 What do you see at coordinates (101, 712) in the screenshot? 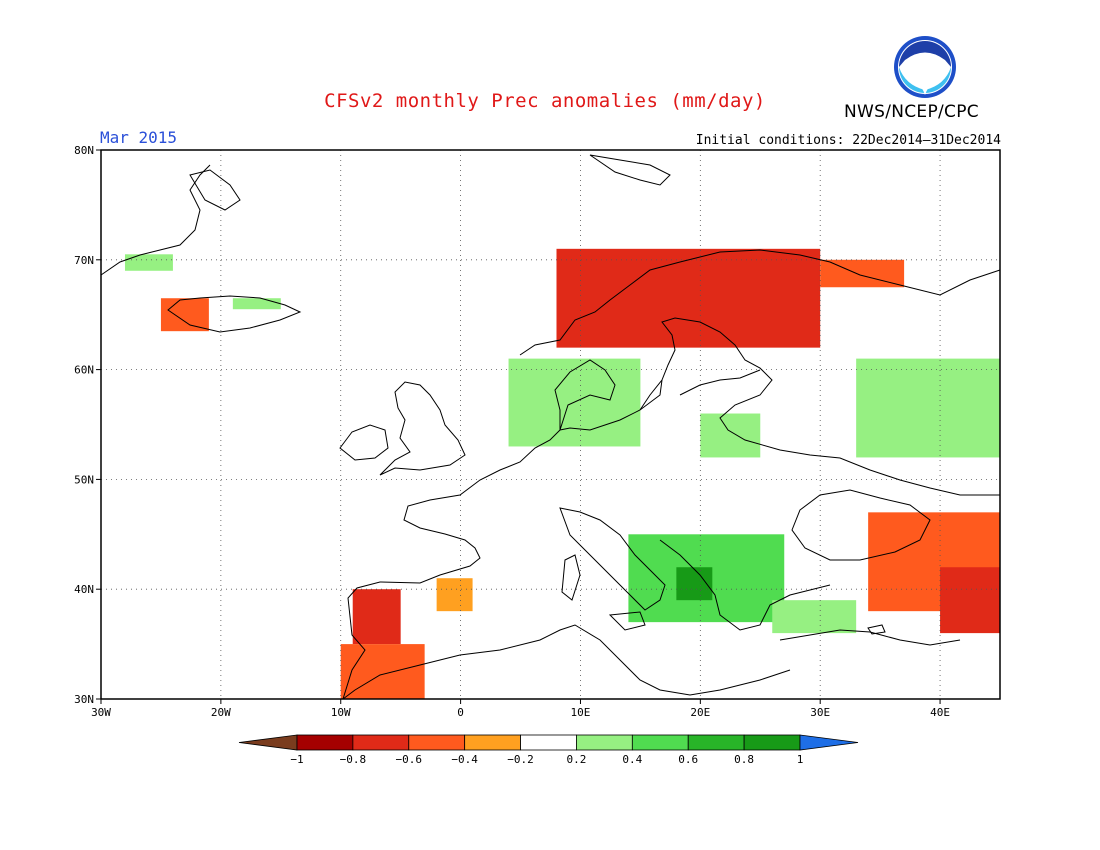
I see `lon-label: 30W` at bounding box center [101, 712].